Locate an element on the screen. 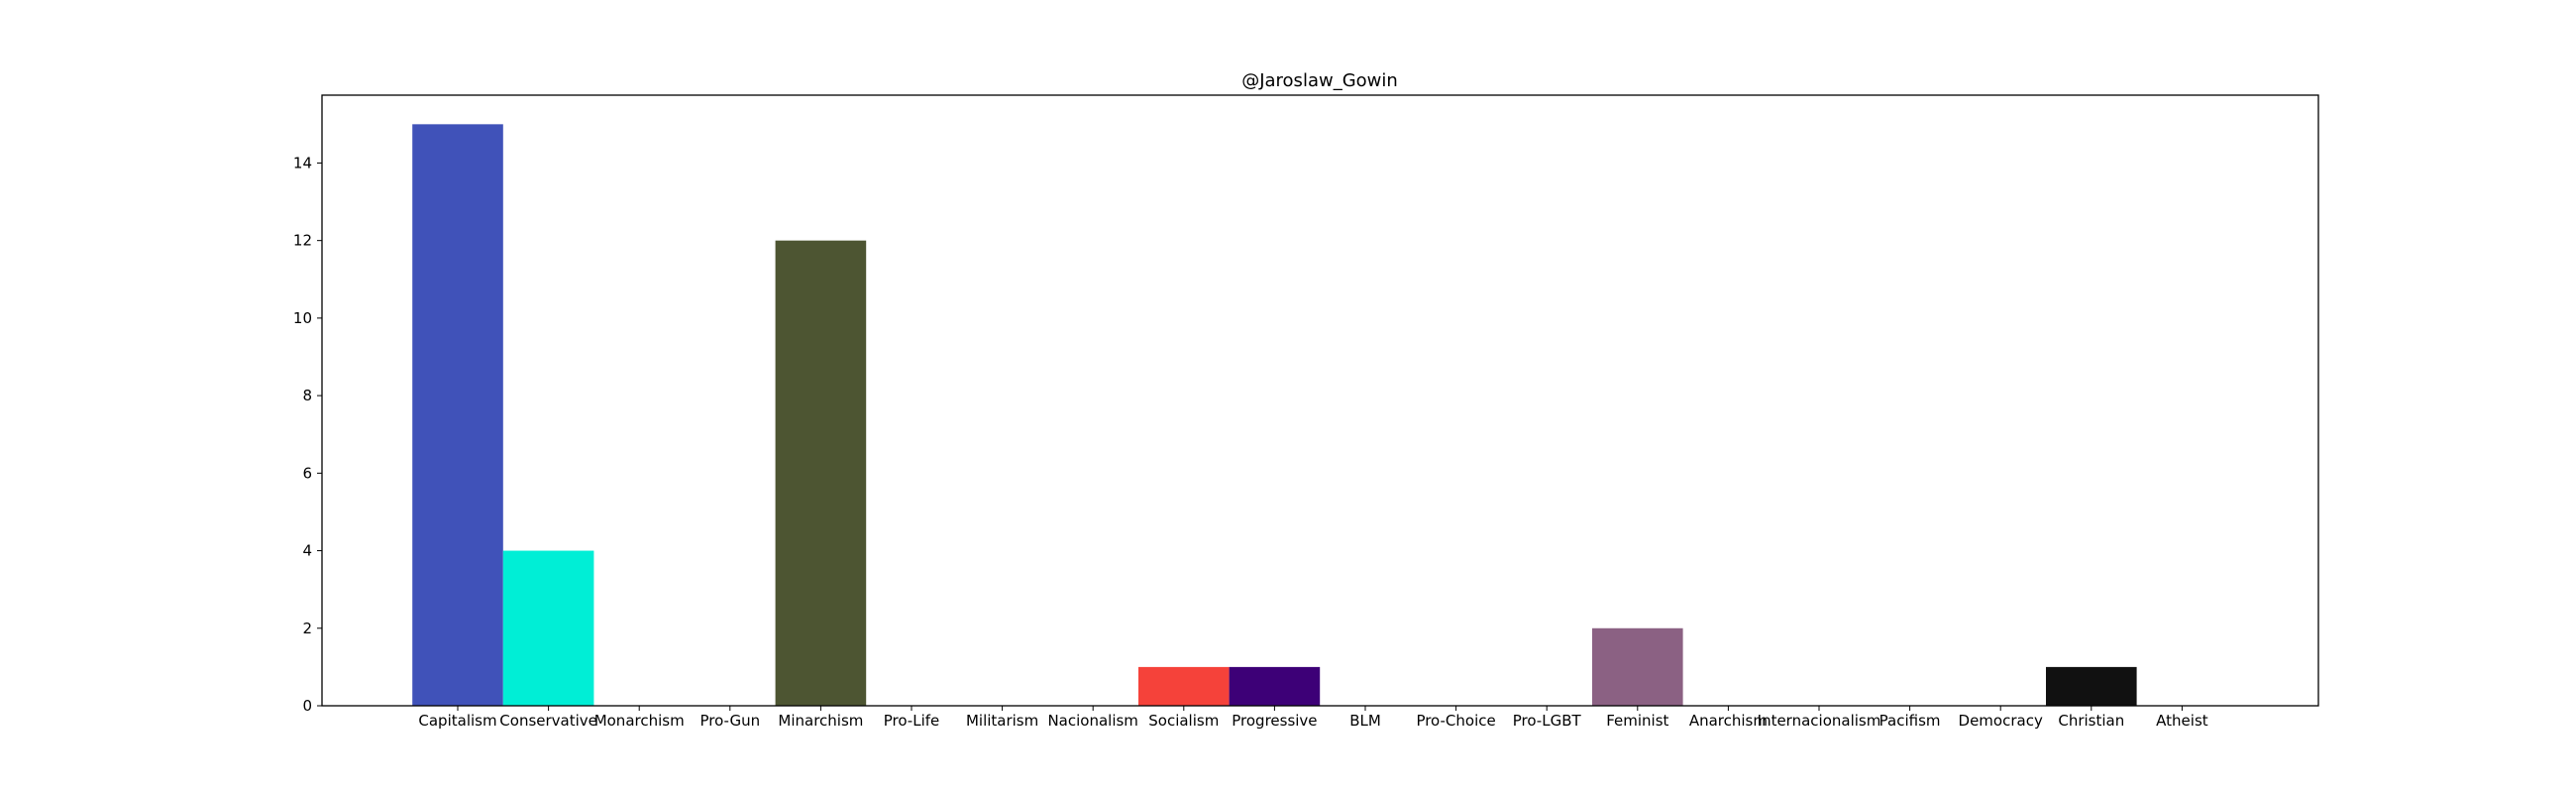  bar-progressive is located at coordinates (1275, 686).